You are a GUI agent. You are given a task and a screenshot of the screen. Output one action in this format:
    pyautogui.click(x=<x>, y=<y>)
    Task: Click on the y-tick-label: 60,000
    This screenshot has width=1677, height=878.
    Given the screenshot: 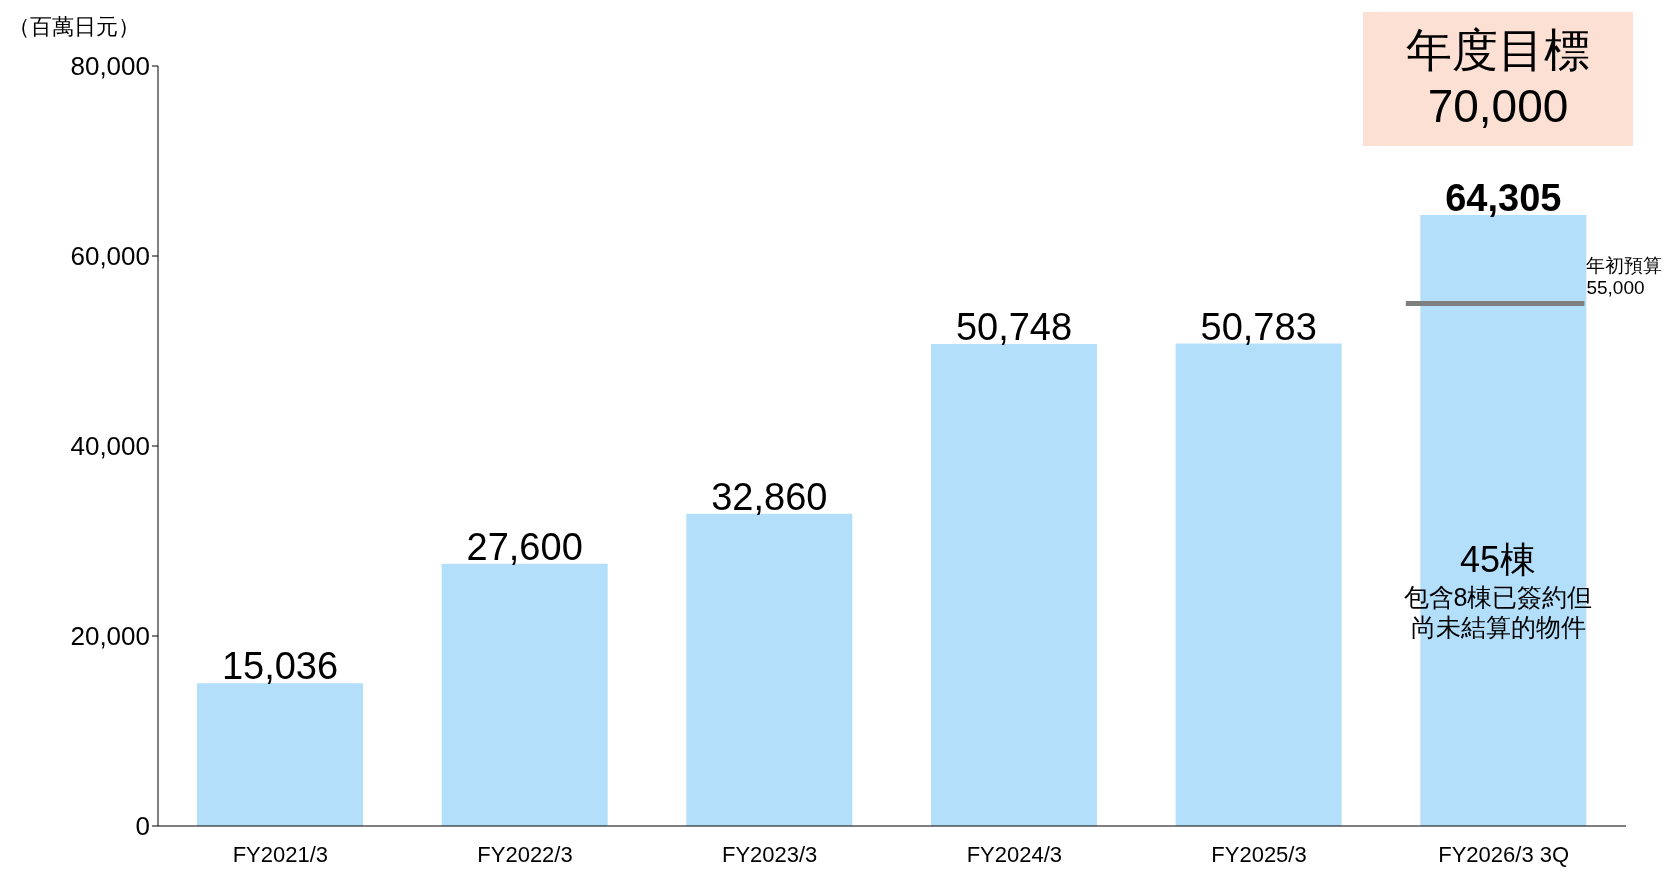 What is the action you would take?
    pyautogui.click(x=110, y=256)
    